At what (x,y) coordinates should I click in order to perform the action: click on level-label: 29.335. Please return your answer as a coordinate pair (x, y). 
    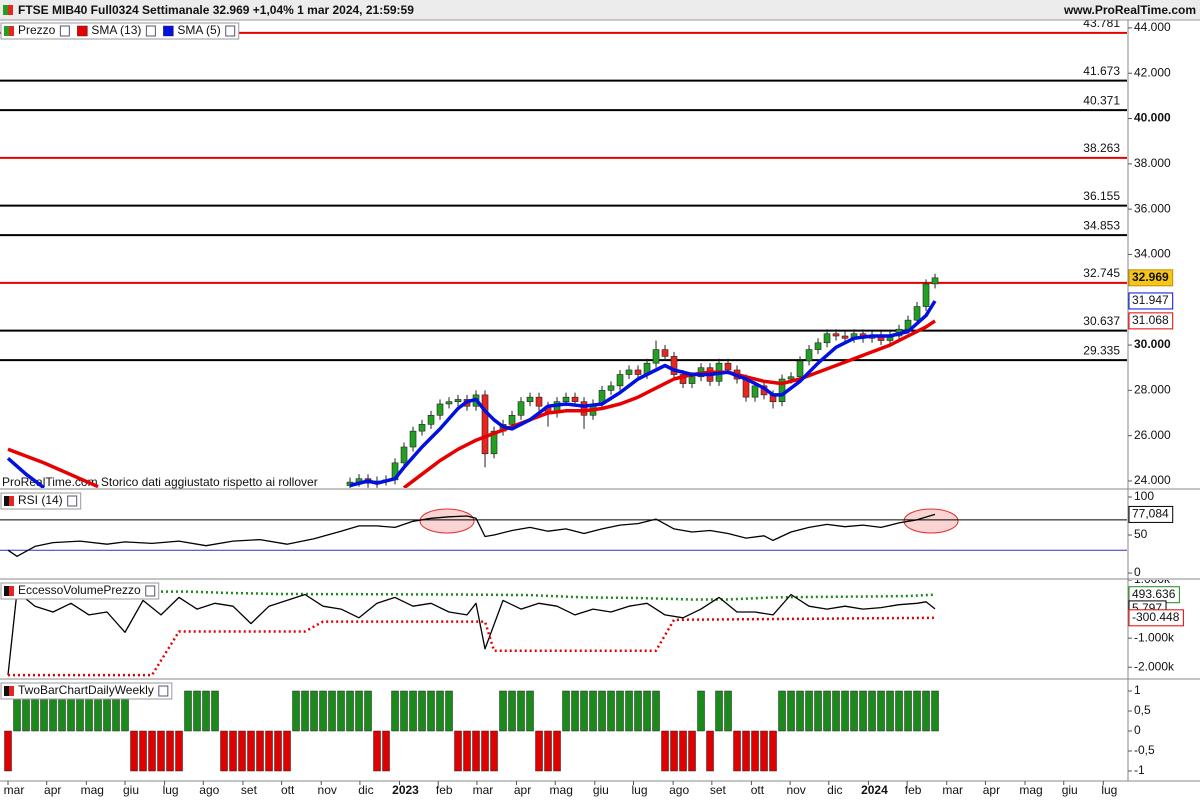
    Looking at the image, I should click on (1101, 350).